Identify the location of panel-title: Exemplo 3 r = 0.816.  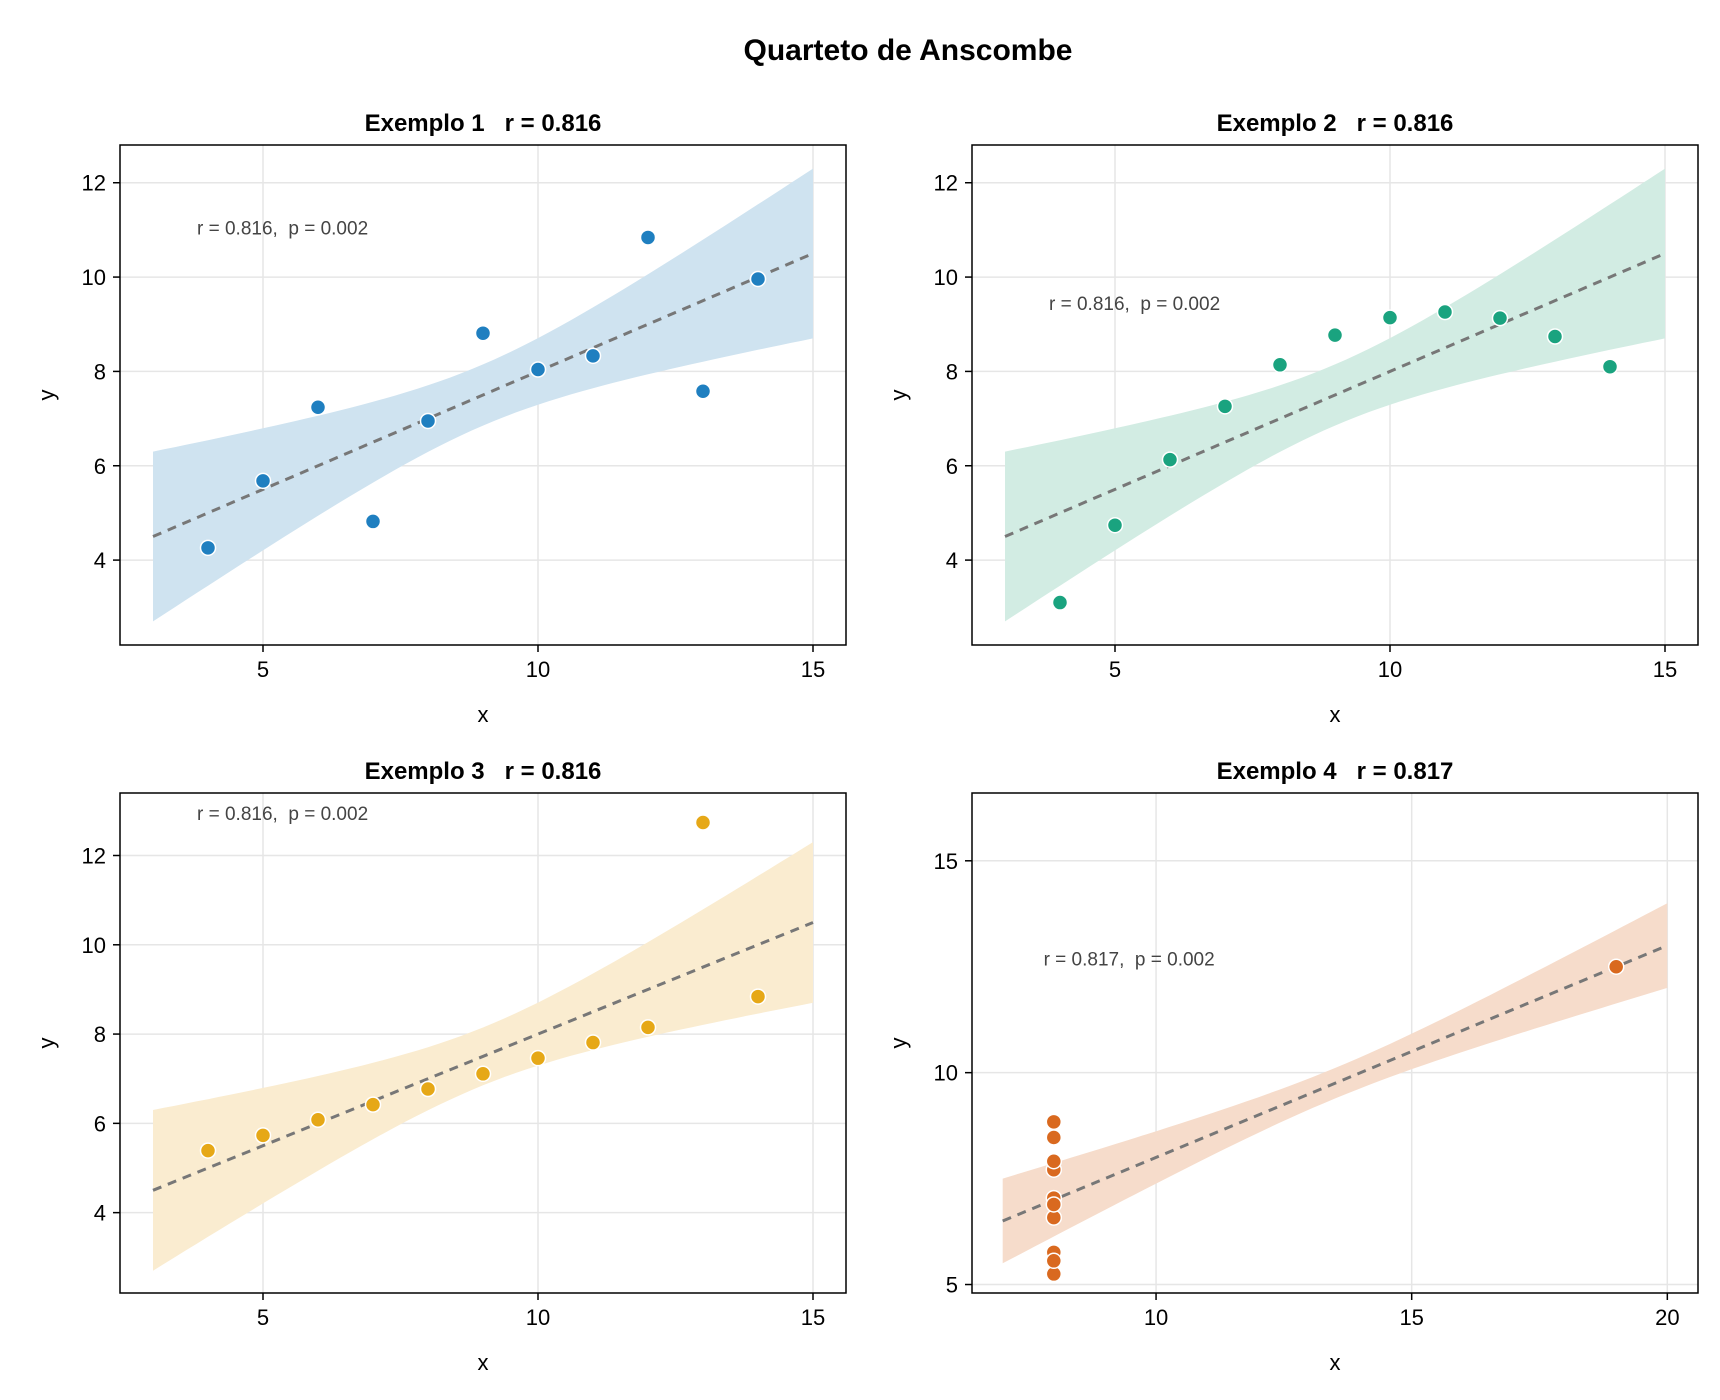
(483, 771).